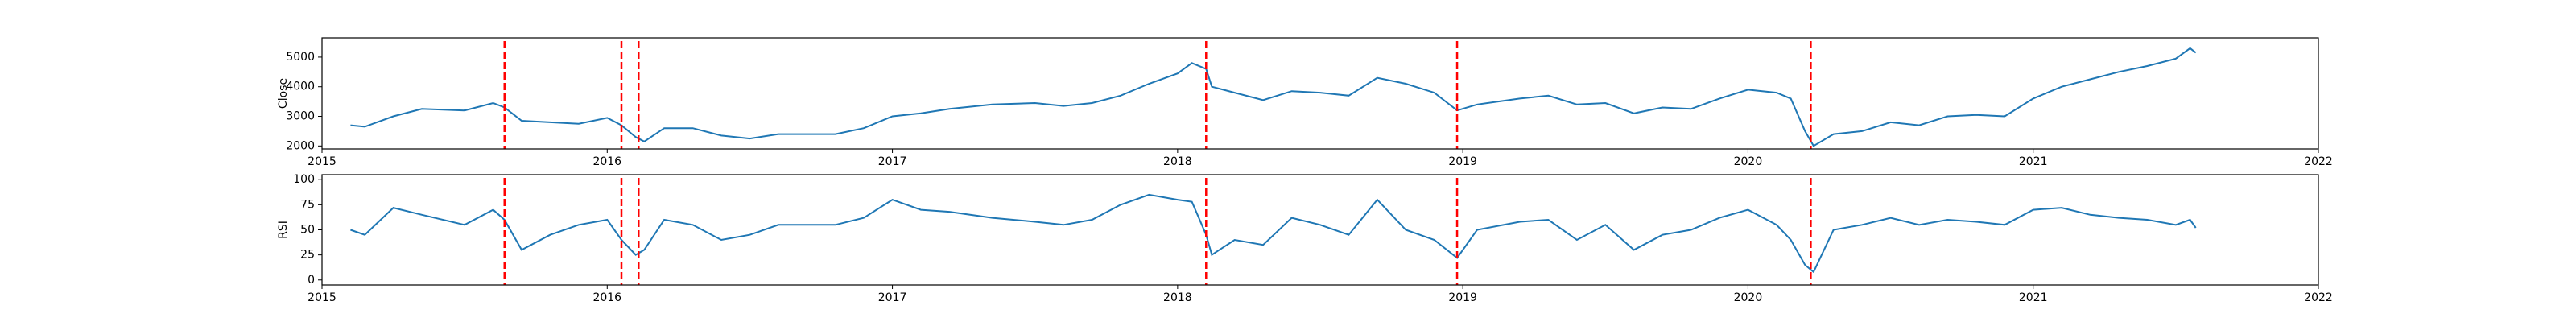 The image size is (2576, 322). What do you see at coordinates (300, 57) in the screenshot?
I see `y-tick-label: 5000` at bounding box center [300, 57].